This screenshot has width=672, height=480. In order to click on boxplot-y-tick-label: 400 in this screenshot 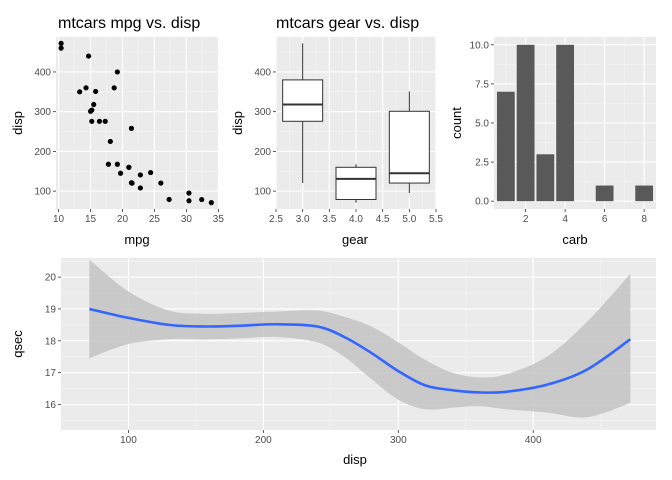, I will do `click(262, 72)`.